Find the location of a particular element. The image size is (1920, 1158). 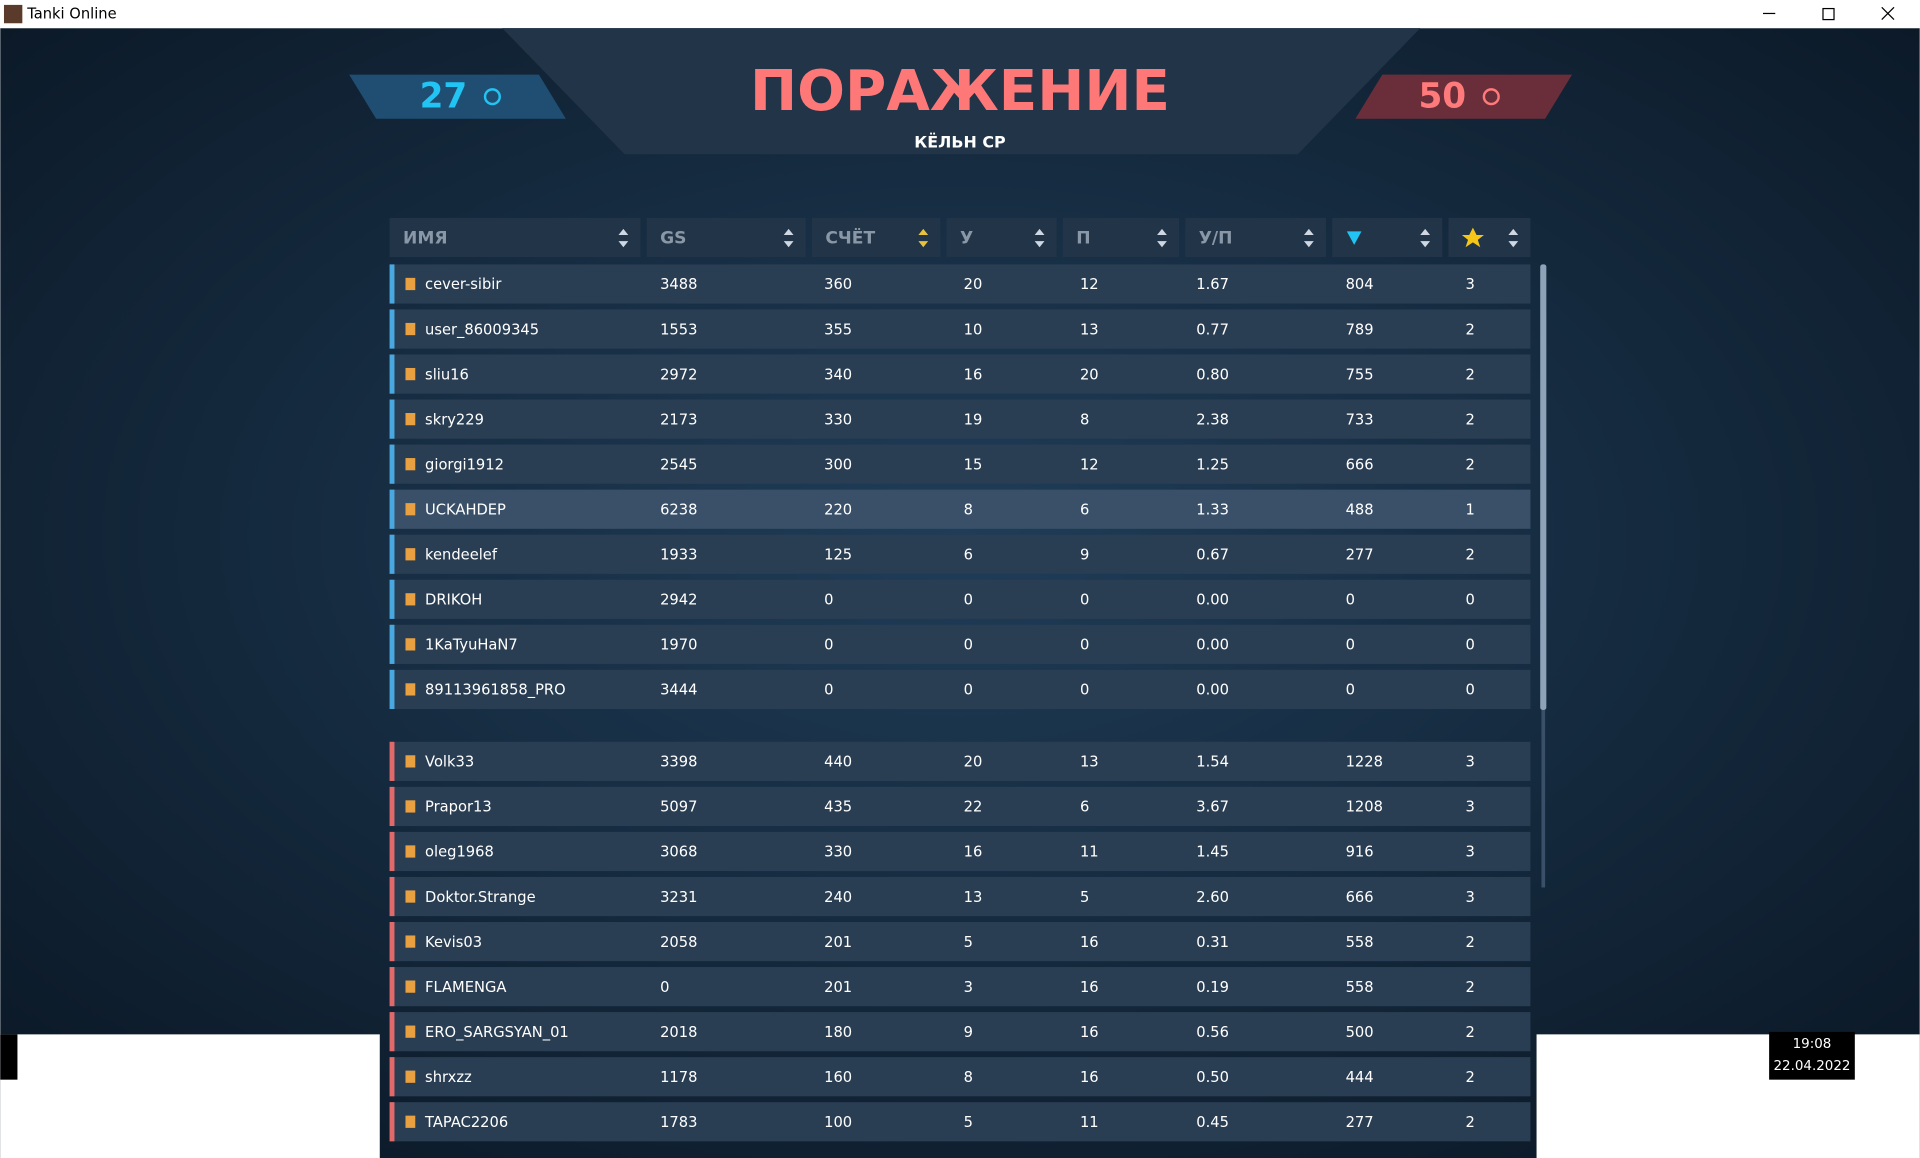

cell-name: Doktor.Strange is located at coordinates (480, 897).